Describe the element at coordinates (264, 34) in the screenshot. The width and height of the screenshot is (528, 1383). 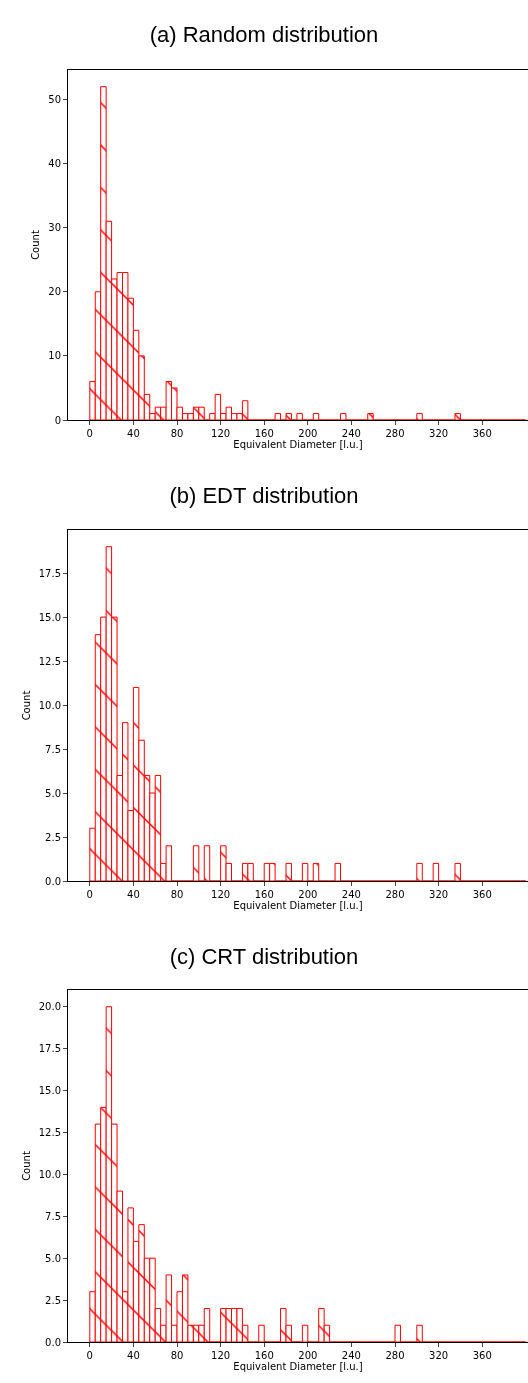
I see `chart-title: (a) Random distribution` at that location.